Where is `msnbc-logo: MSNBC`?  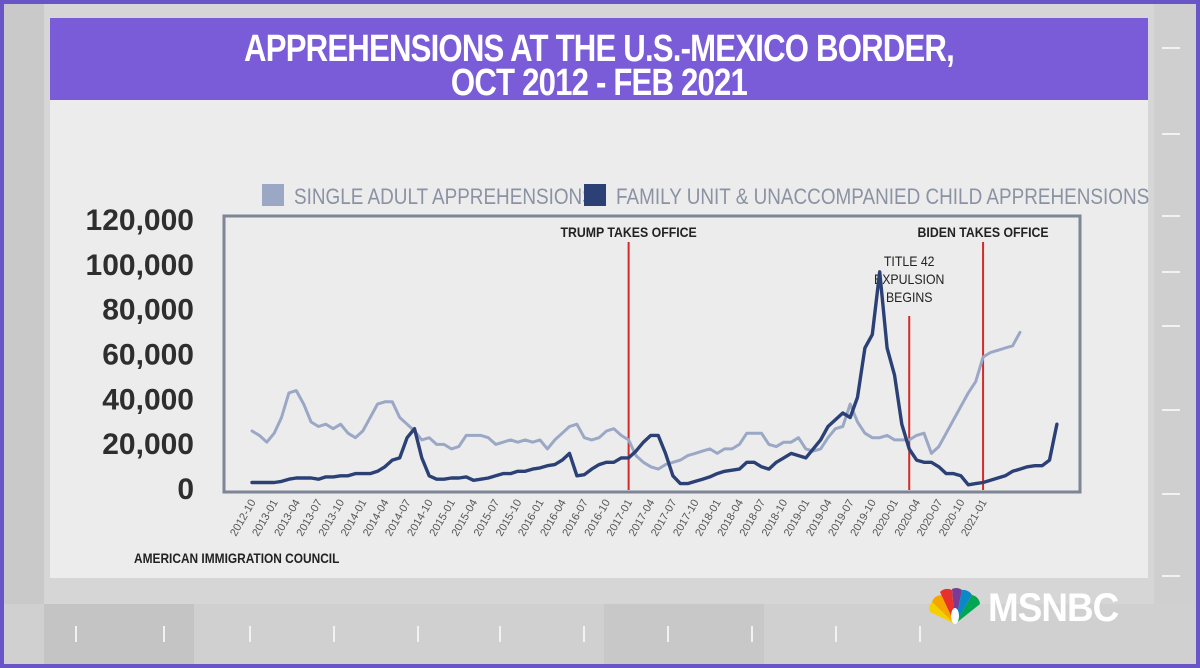 msnbc-logo: MSNBC is located at coordinates (1046, 608).